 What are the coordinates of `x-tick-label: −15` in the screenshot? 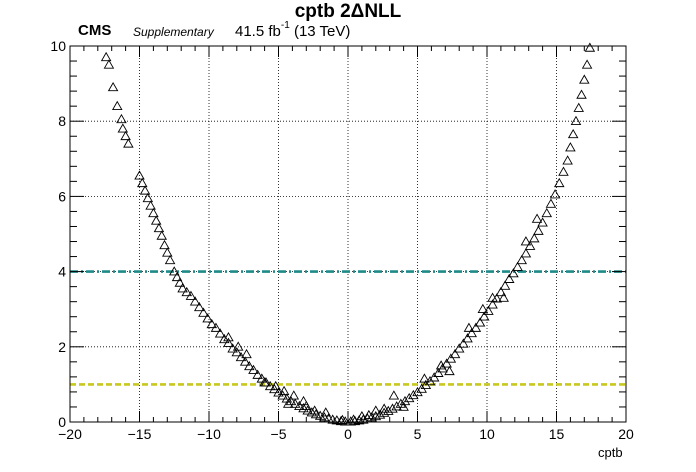 It's located at (140, 434).